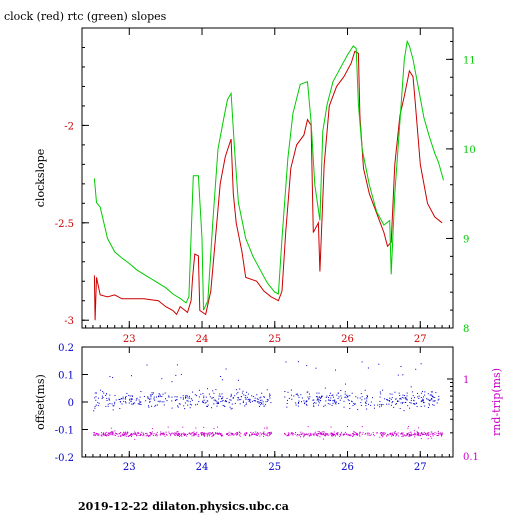 Image resolution: width=512 pixels, height=513 pixels. What do you see at coordinates (471, 457) in the screenshot?
I see `bottom-right-tick-label: 0.1` at bounding box center [471, 457].